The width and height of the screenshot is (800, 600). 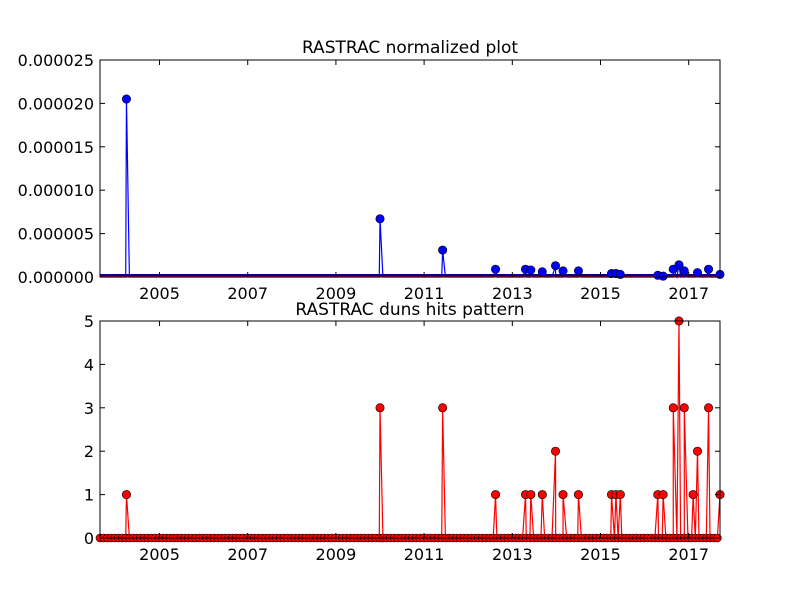 What do you see at coordinates (56, 234) in the screenshot?
I see `y-tick-label: 0.000005` at bounding box center [56, 234].